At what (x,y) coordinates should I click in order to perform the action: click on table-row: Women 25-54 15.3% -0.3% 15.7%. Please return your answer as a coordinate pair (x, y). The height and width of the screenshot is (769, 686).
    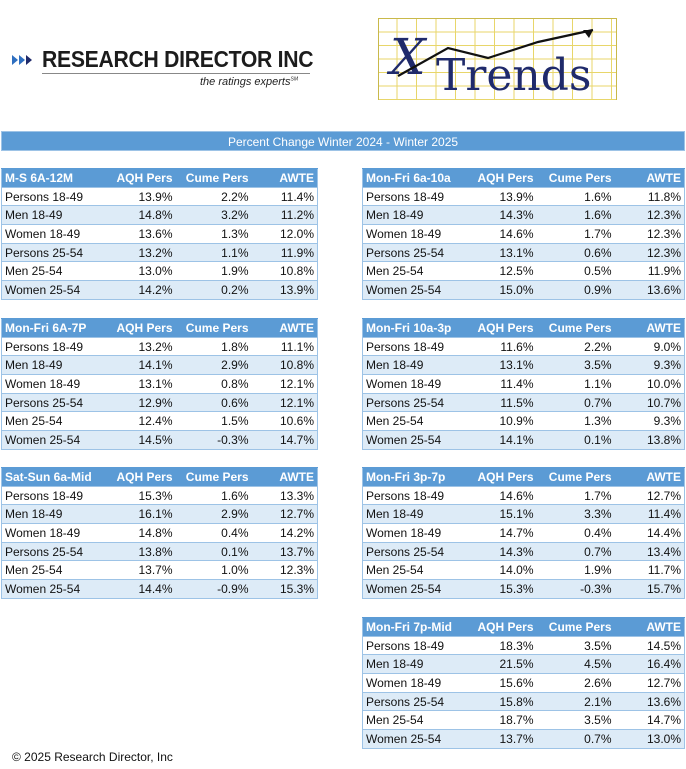
    Looking at the image, I should click on (523, 589).